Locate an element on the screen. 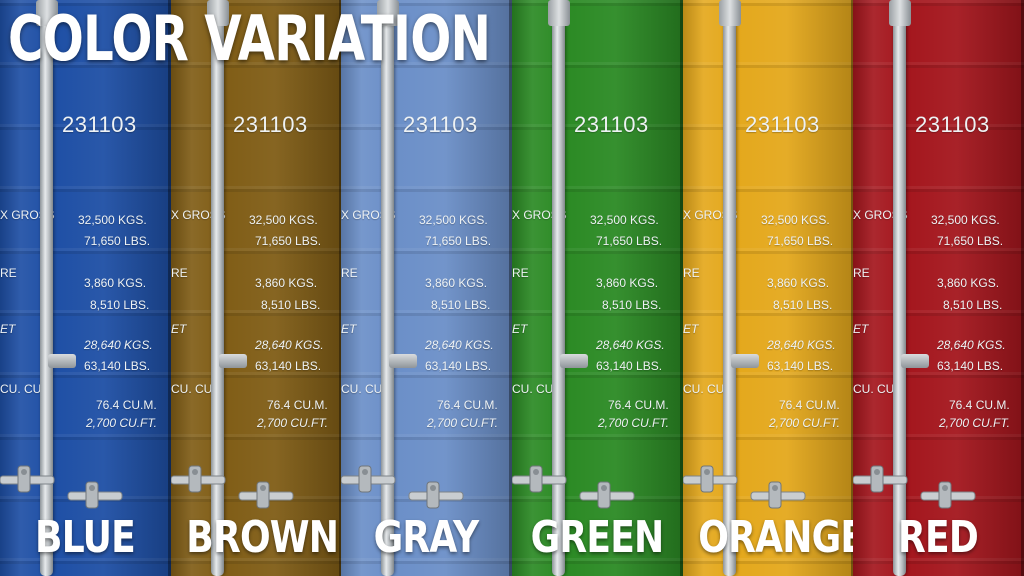  color-name-label: GRAY is located at coordinates (426, 537).